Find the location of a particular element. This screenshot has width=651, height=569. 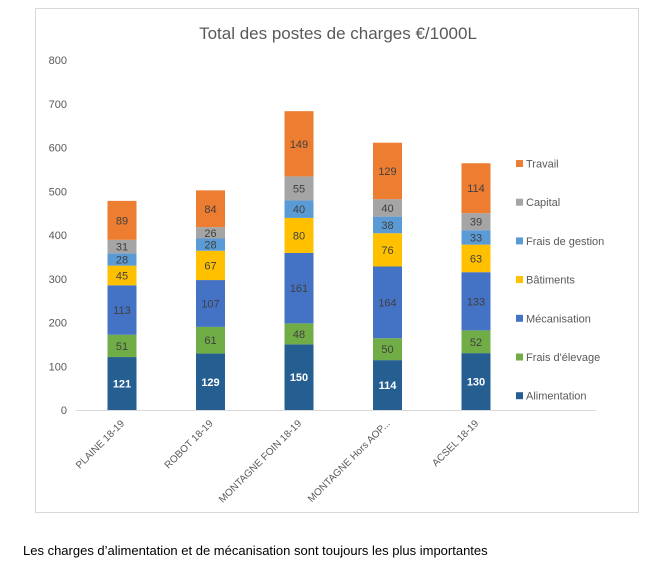

data-label: 51 is located at coordinates (122, 347).